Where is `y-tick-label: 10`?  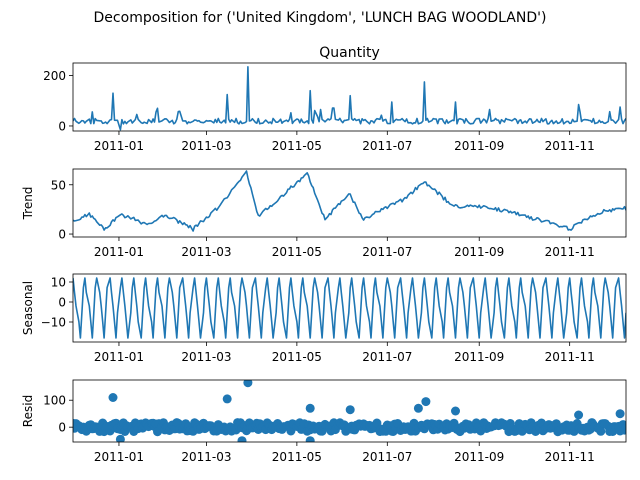 y-tick-label: 10 is located at coordinates (58, 283).